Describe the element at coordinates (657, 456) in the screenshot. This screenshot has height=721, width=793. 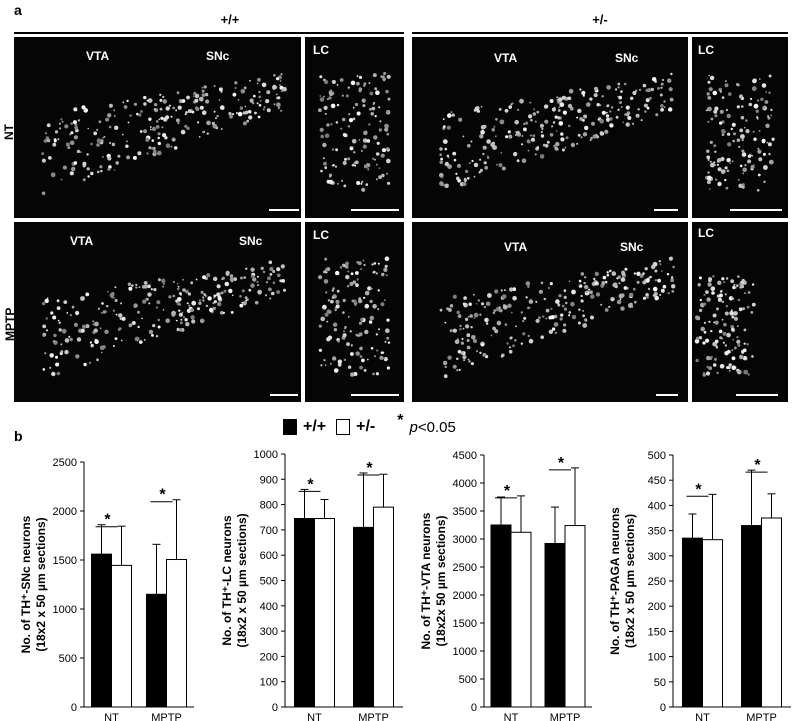
I see `y-tick-label: 500` at that location.